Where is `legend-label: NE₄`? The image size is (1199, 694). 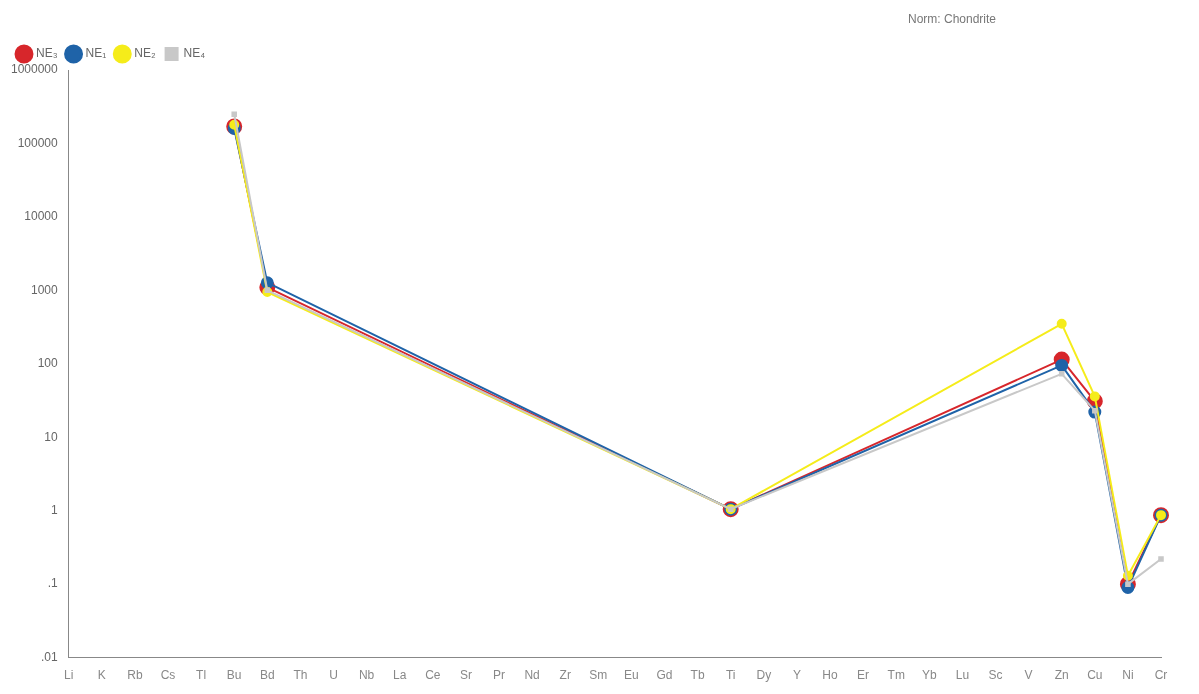
legend-label: NE₄ is located at coordinates (194, 53).